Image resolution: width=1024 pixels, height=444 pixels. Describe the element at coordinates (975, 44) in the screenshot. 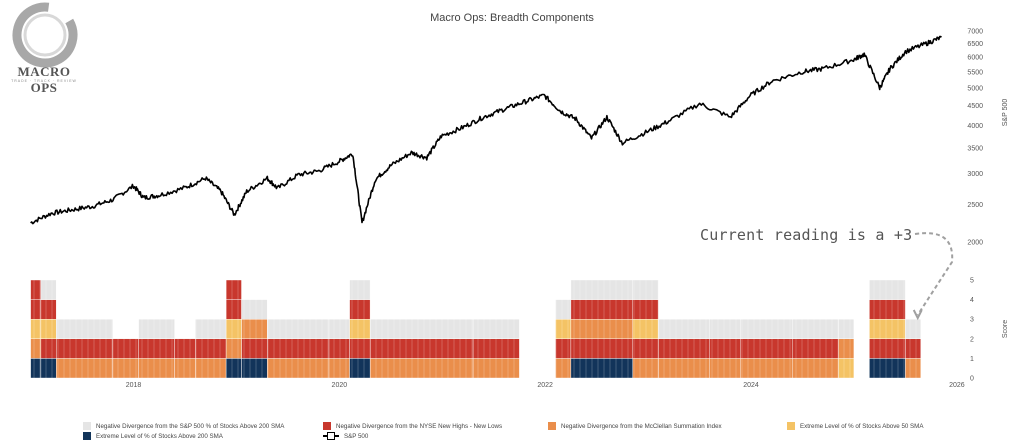

I see `price-tick-label: 6500` at that location.